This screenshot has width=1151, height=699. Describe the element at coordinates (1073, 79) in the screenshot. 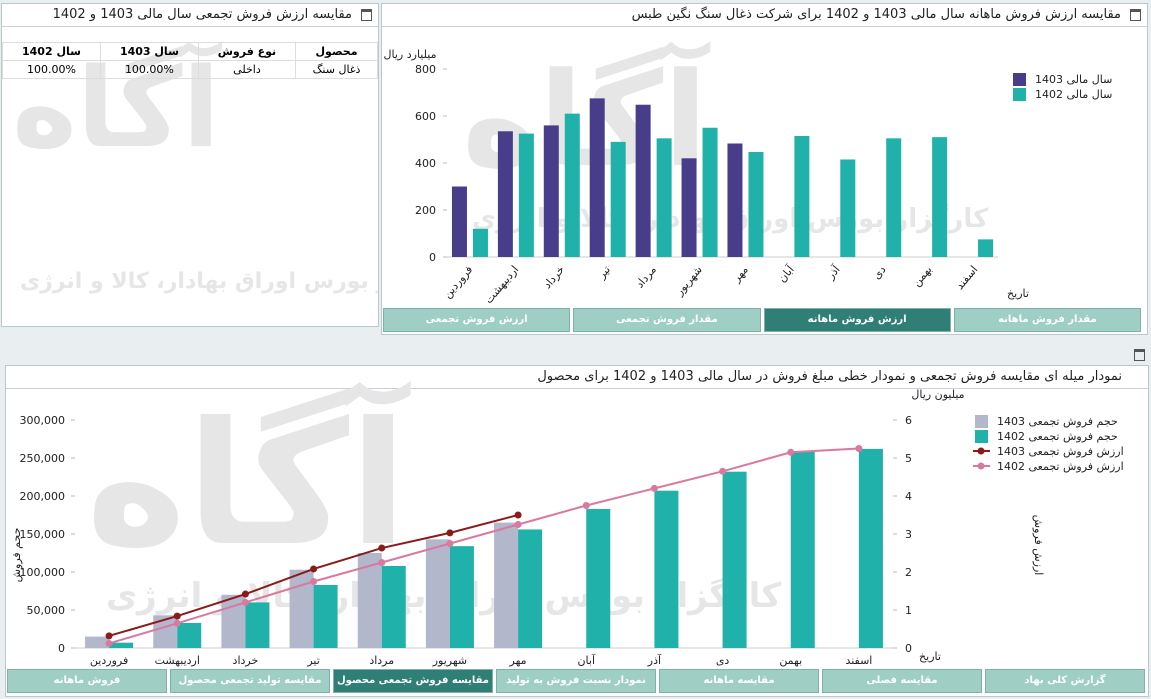

I see `legend-label: سال مالی 1403` at that location.